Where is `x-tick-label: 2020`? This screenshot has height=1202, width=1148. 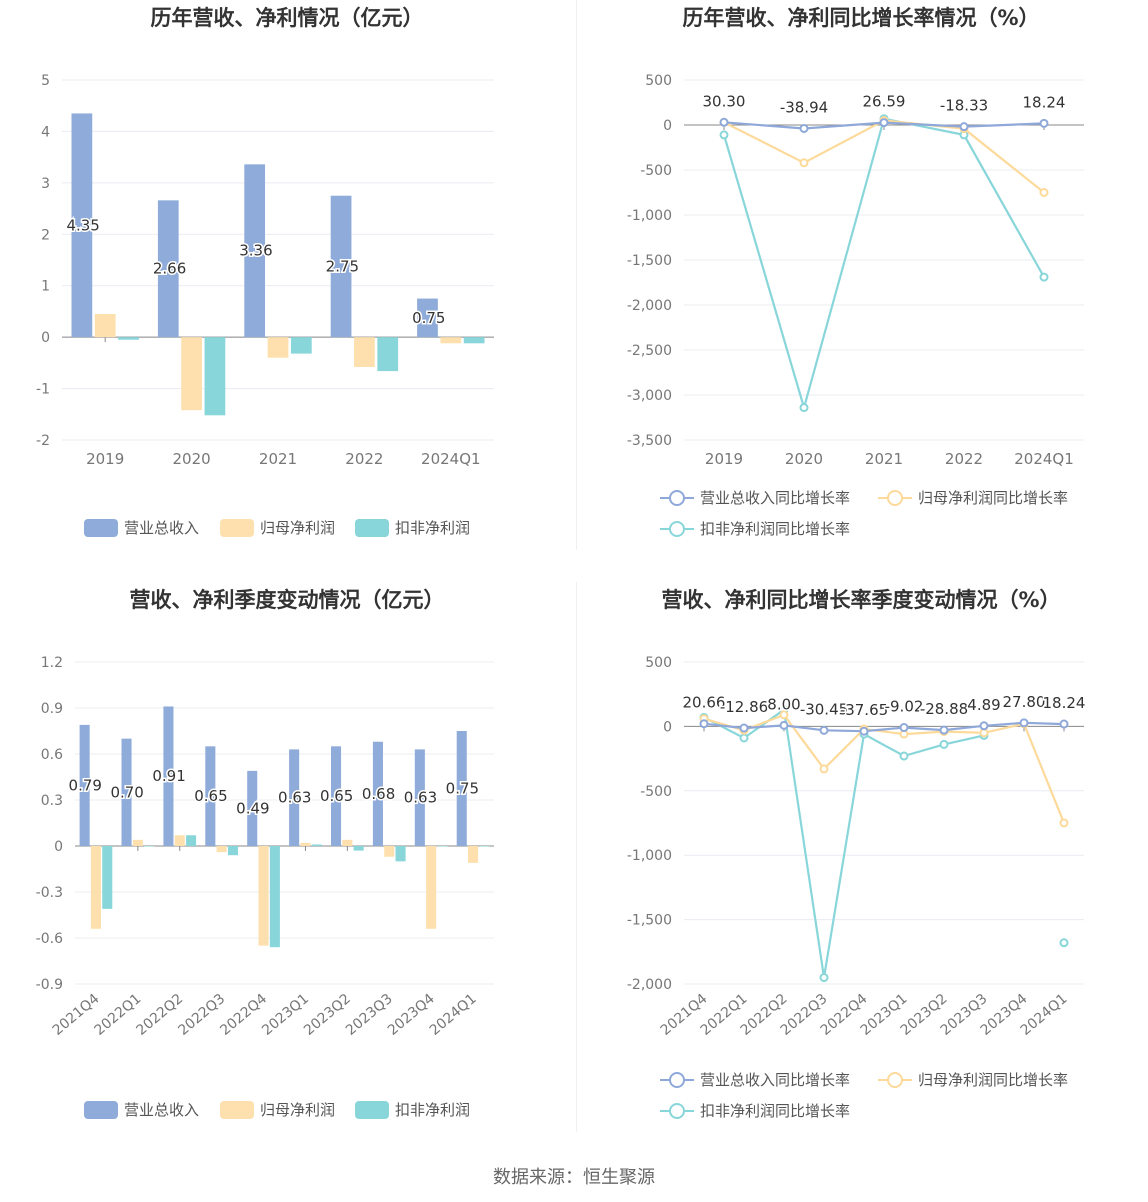
x-tick-label: 2020 is located at coordinates (192, 459).